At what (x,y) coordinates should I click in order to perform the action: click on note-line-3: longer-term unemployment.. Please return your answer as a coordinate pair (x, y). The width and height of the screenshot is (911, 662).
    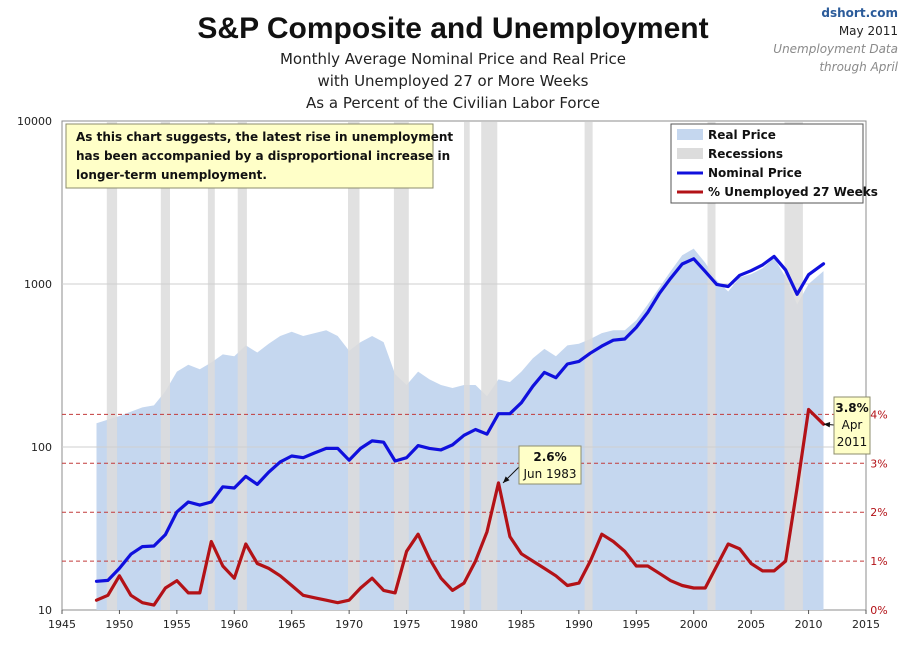
    Looking at the image, I should click on (171, 175).